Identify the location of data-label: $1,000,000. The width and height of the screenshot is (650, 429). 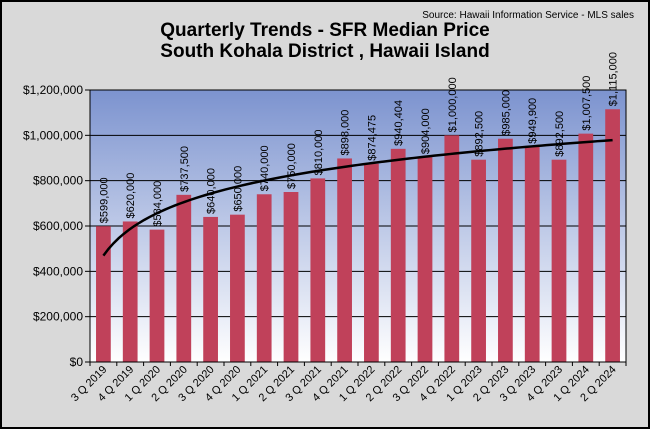
(453, 104).